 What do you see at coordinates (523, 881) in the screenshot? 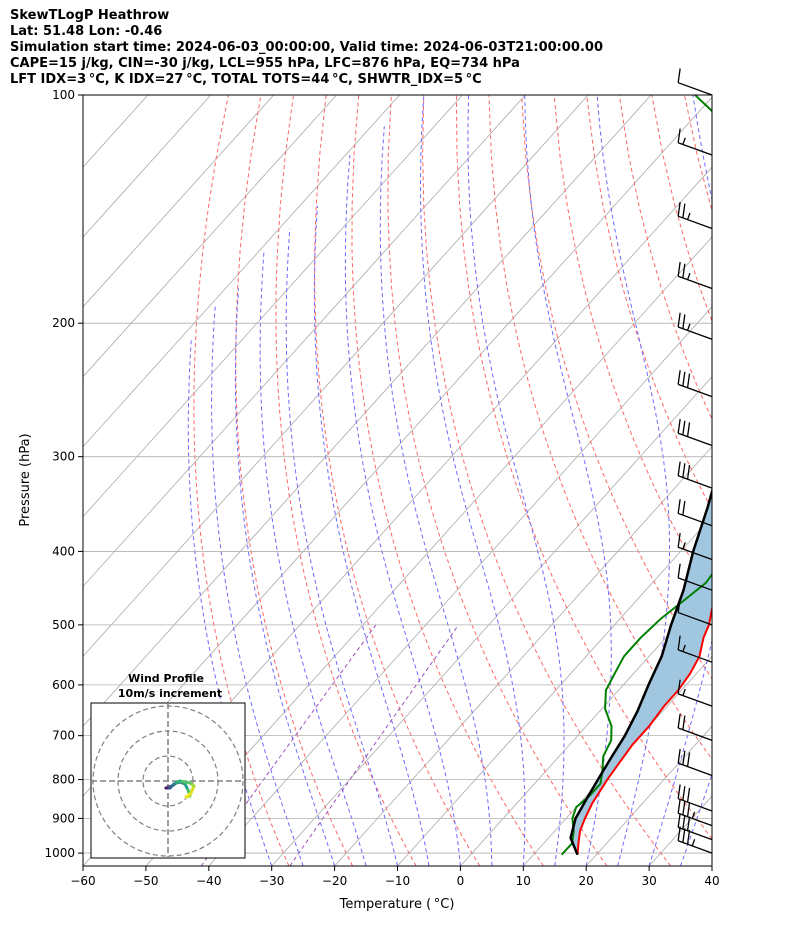
I see `x-tick-label: 10` at bounding box center [523, 881].